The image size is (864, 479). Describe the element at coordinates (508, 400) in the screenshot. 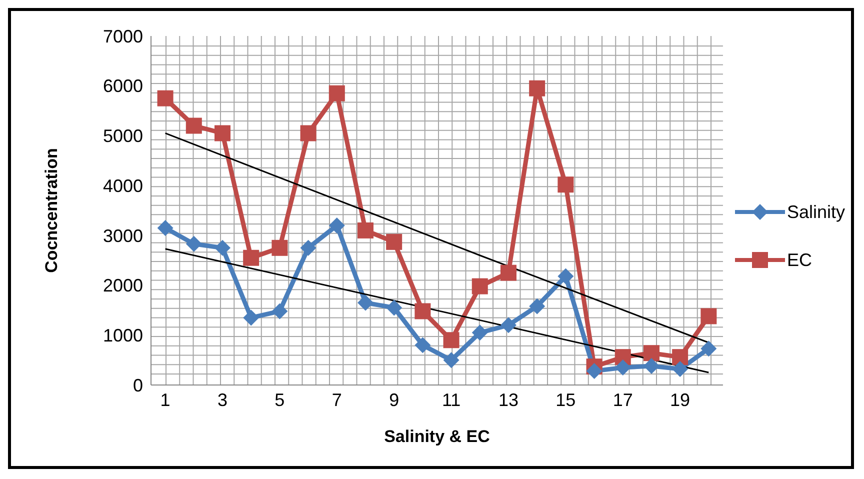

I see `x-tick-label: 13` at that location.